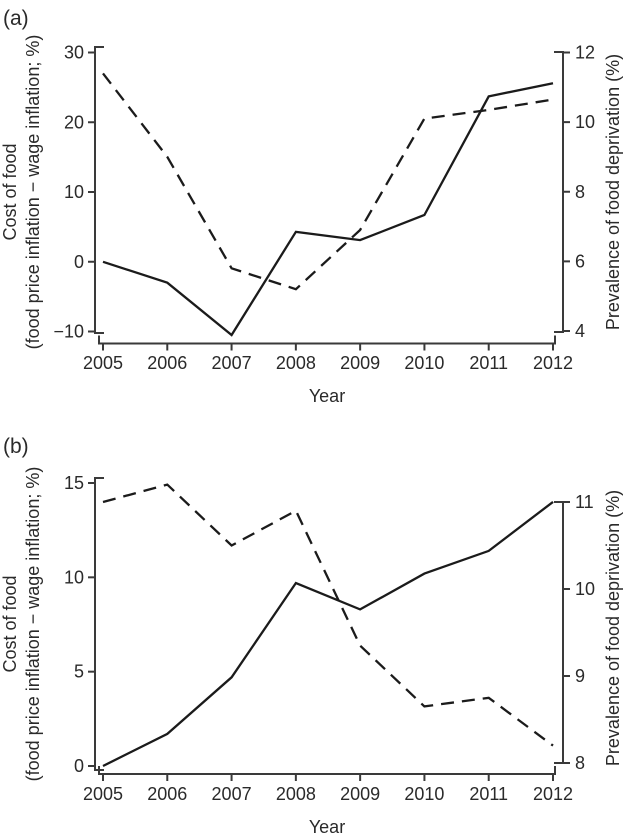 The image size is (630, 838). I want to click on right-tick-label: 6, so click(580, 261).